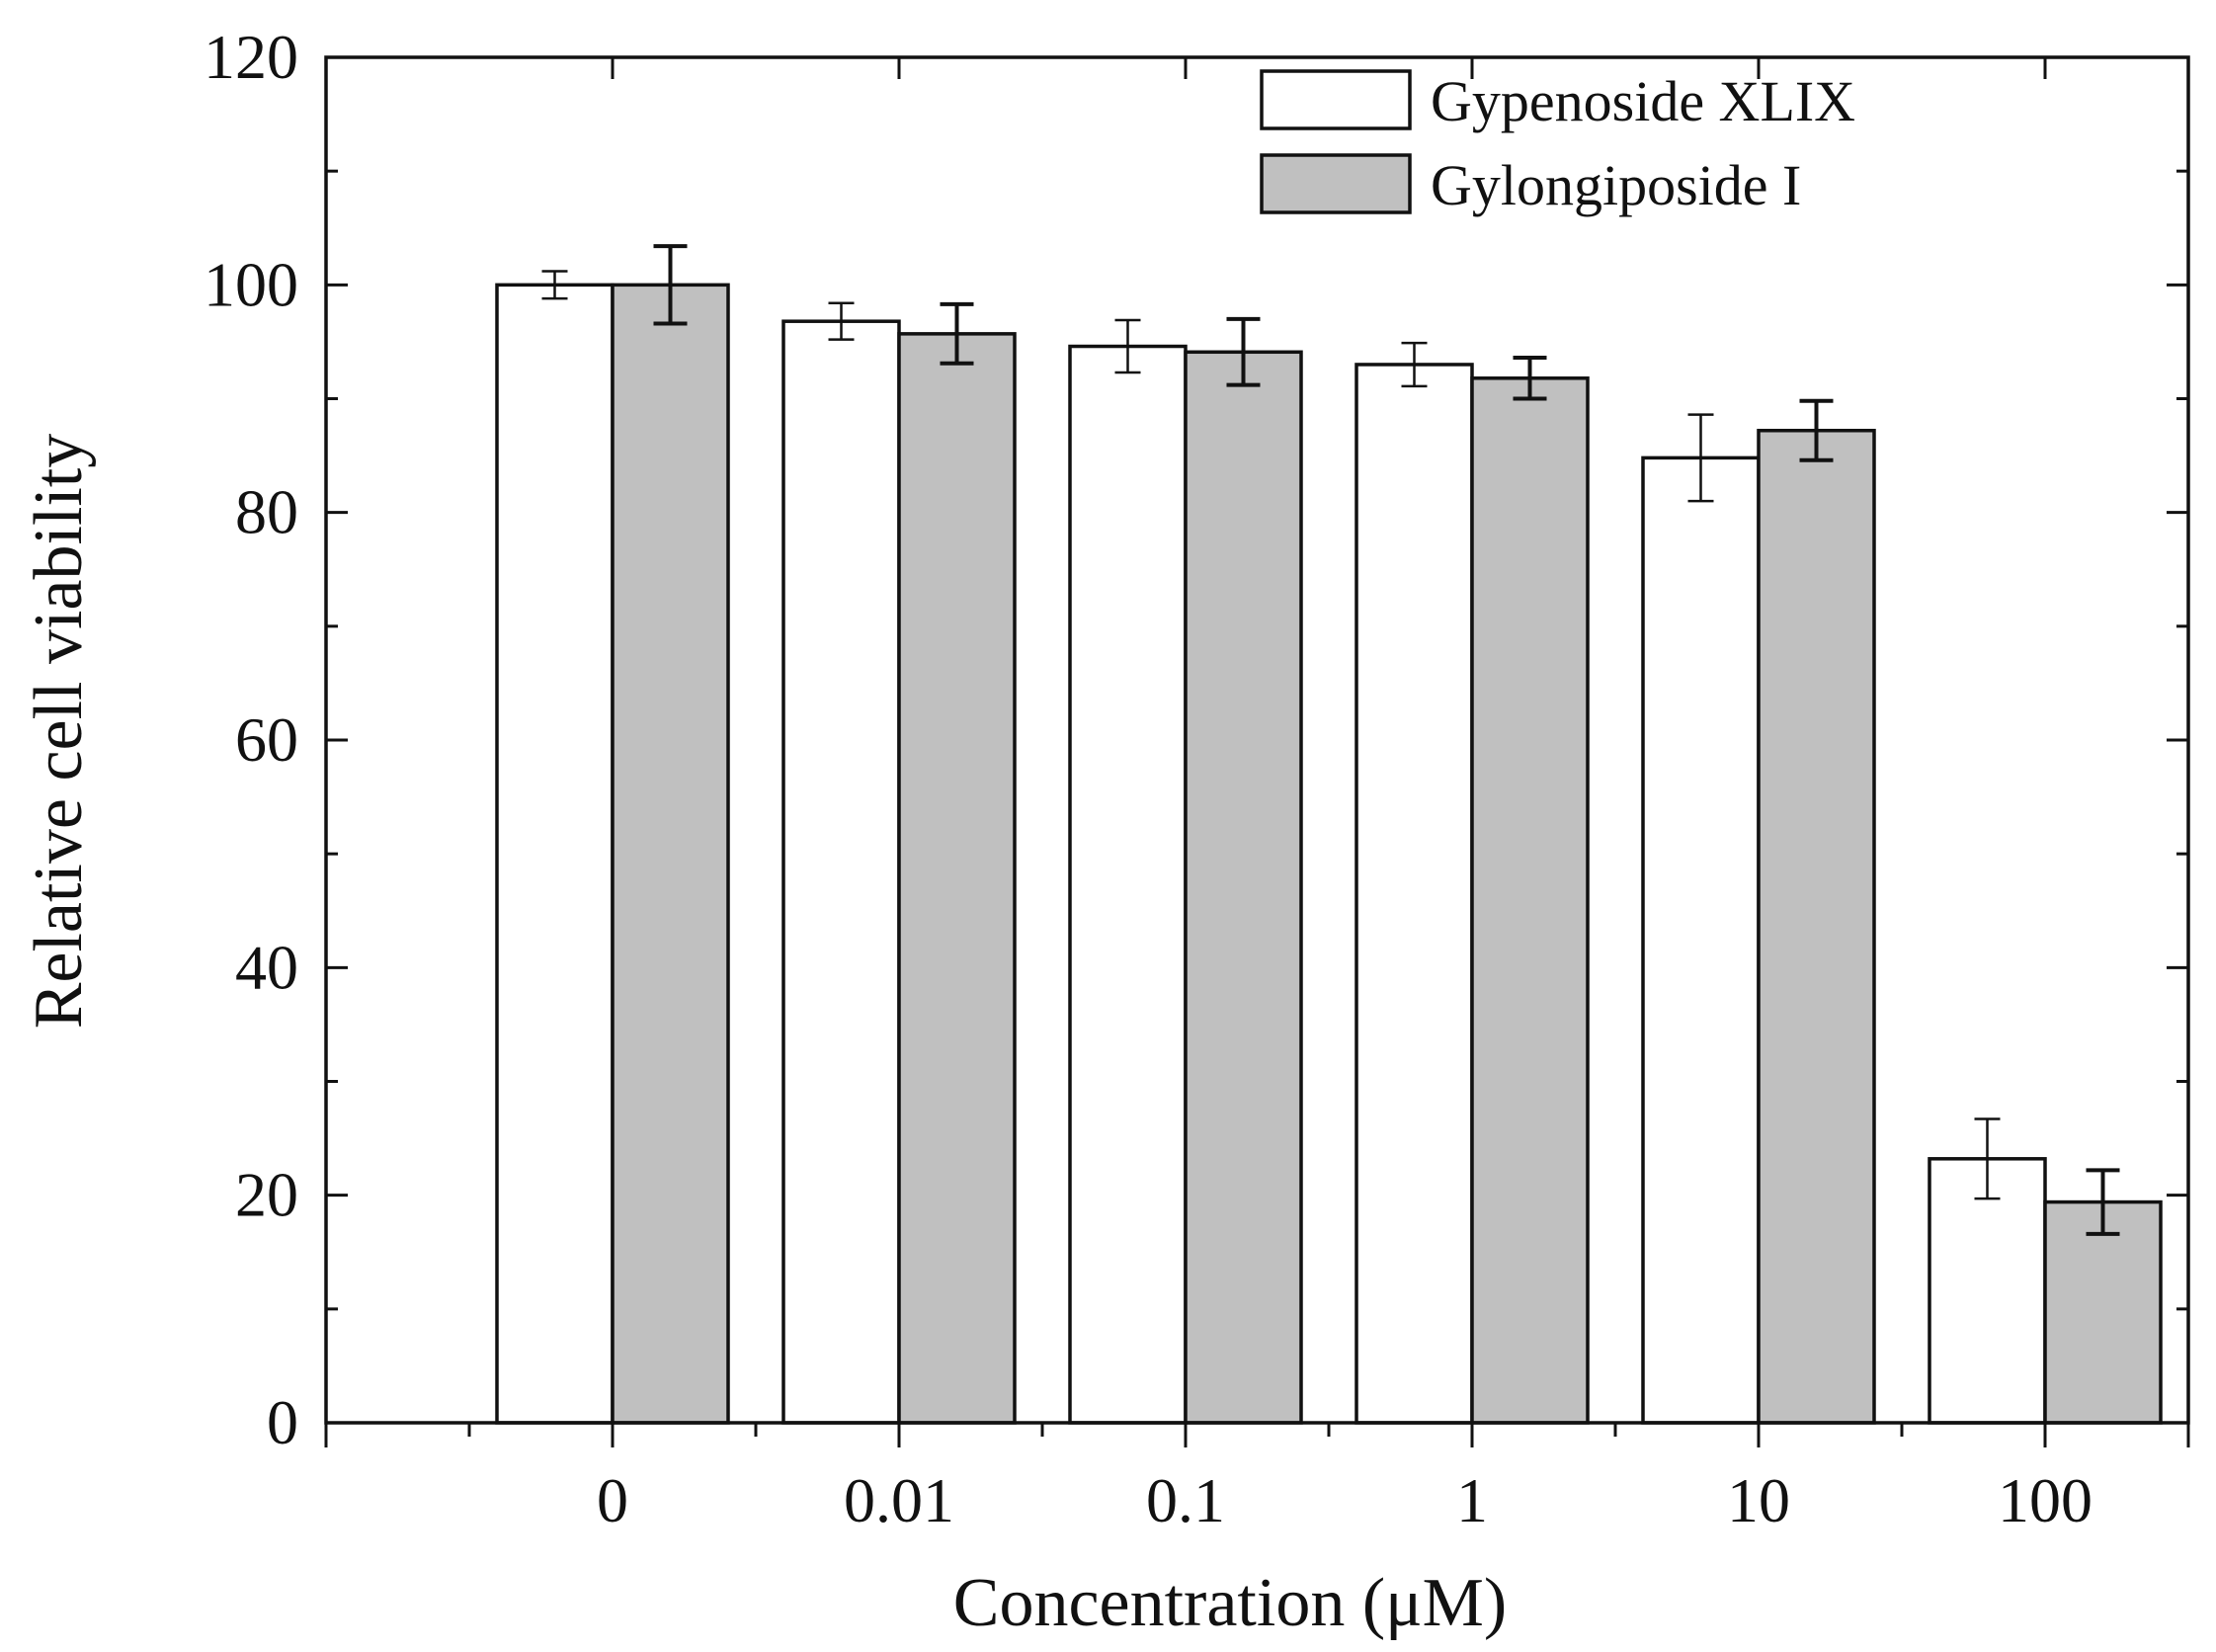 The width and height of the screenshot is (2216, 1652). I want to click on legend: Gypenoside XLIX Gylongiposide I, so click(1557, 143).